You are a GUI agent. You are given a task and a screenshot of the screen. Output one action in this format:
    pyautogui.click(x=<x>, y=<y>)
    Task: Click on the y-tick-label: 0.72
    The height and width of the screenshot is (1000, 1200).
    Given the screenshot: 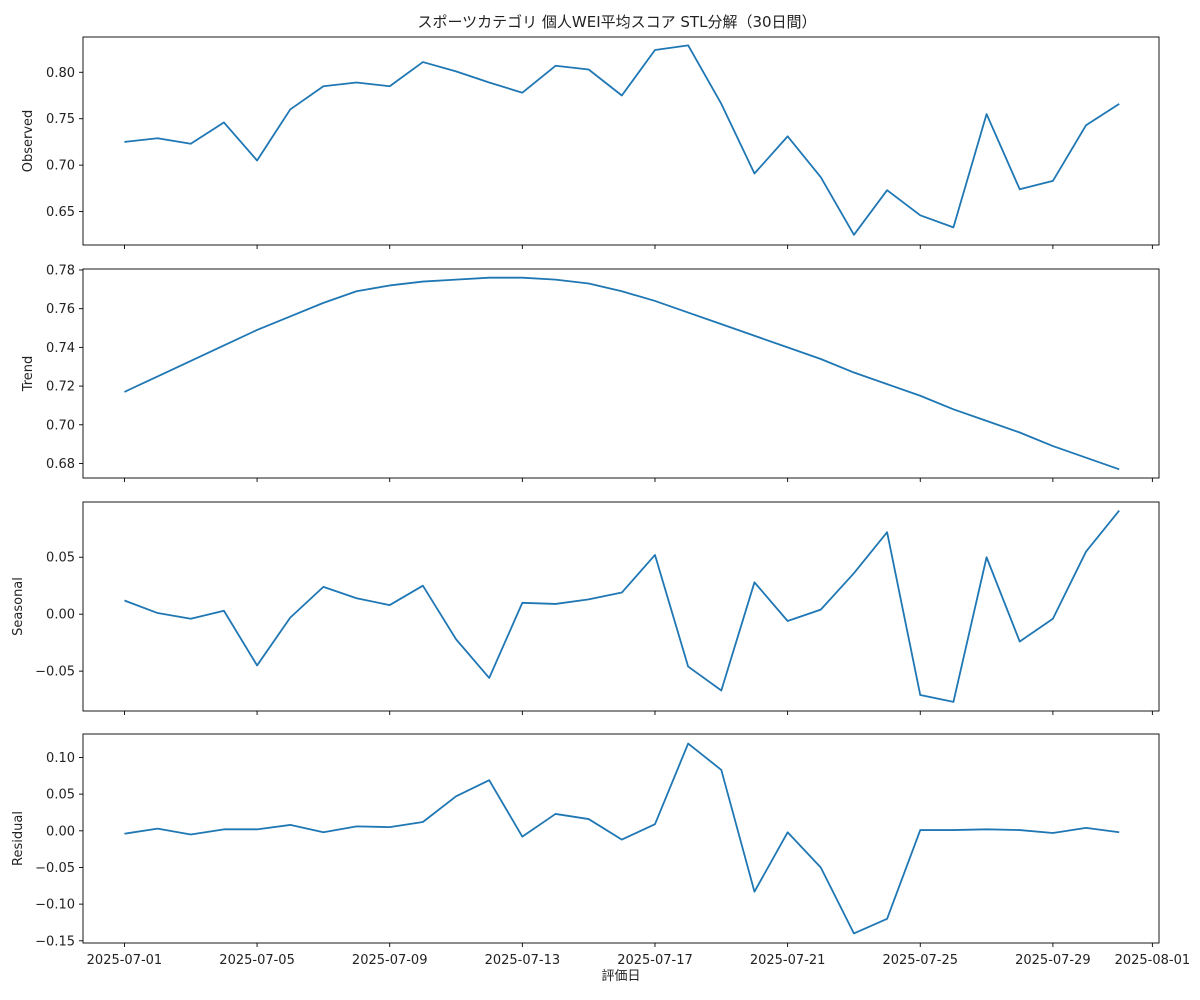 What is the action you would take?
    pyautogui.click(x=60, y=387)
    